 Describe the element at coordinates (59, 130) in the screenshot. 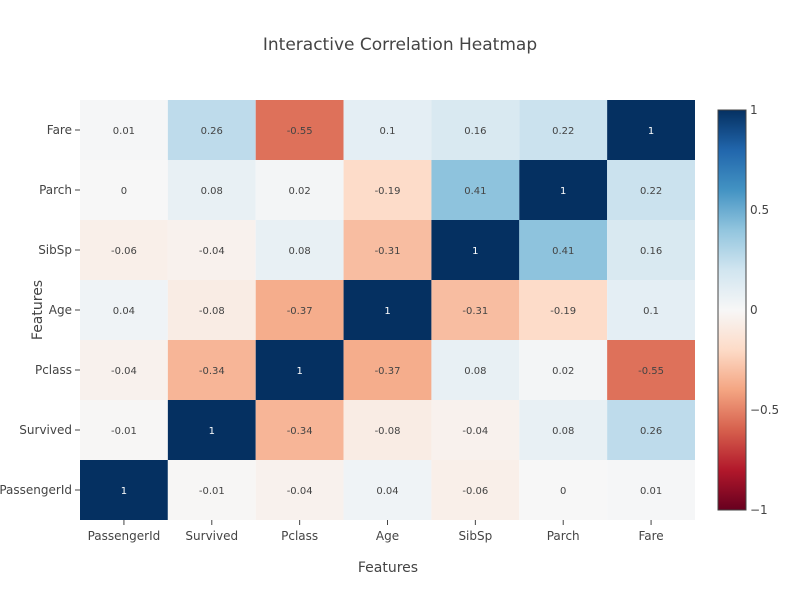

I see `y-tick-label: Fare` at that location.